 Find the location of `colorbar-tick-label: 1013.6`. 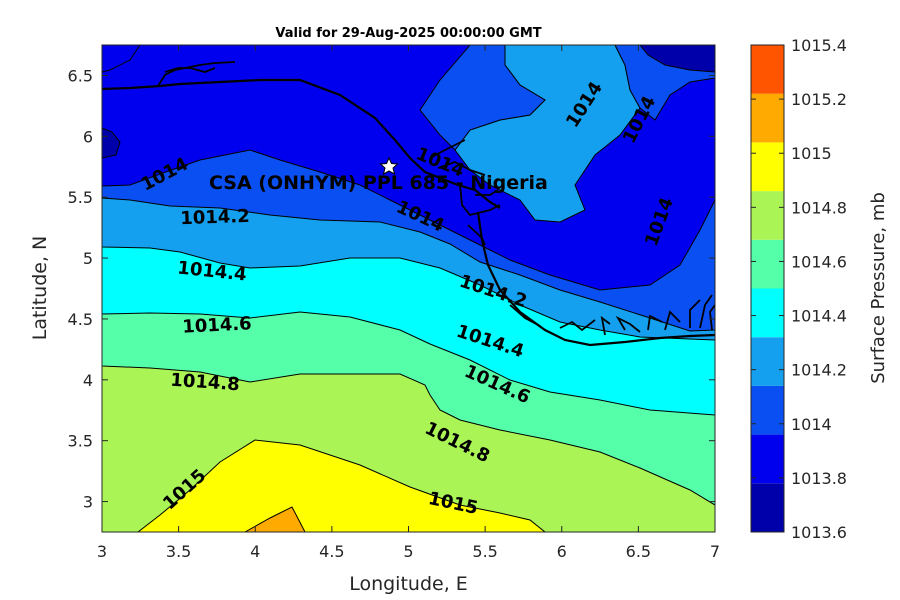

colorbar-tick-label: 1013.6 is located at coordinates (819, 532).